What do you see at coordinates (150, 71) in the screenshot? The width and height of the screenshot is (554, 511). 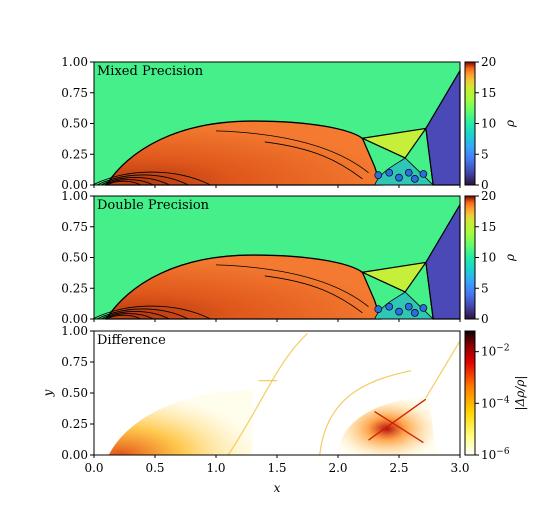 I see `panel-title: Mixed Precision` at bounding box center [150, 71].